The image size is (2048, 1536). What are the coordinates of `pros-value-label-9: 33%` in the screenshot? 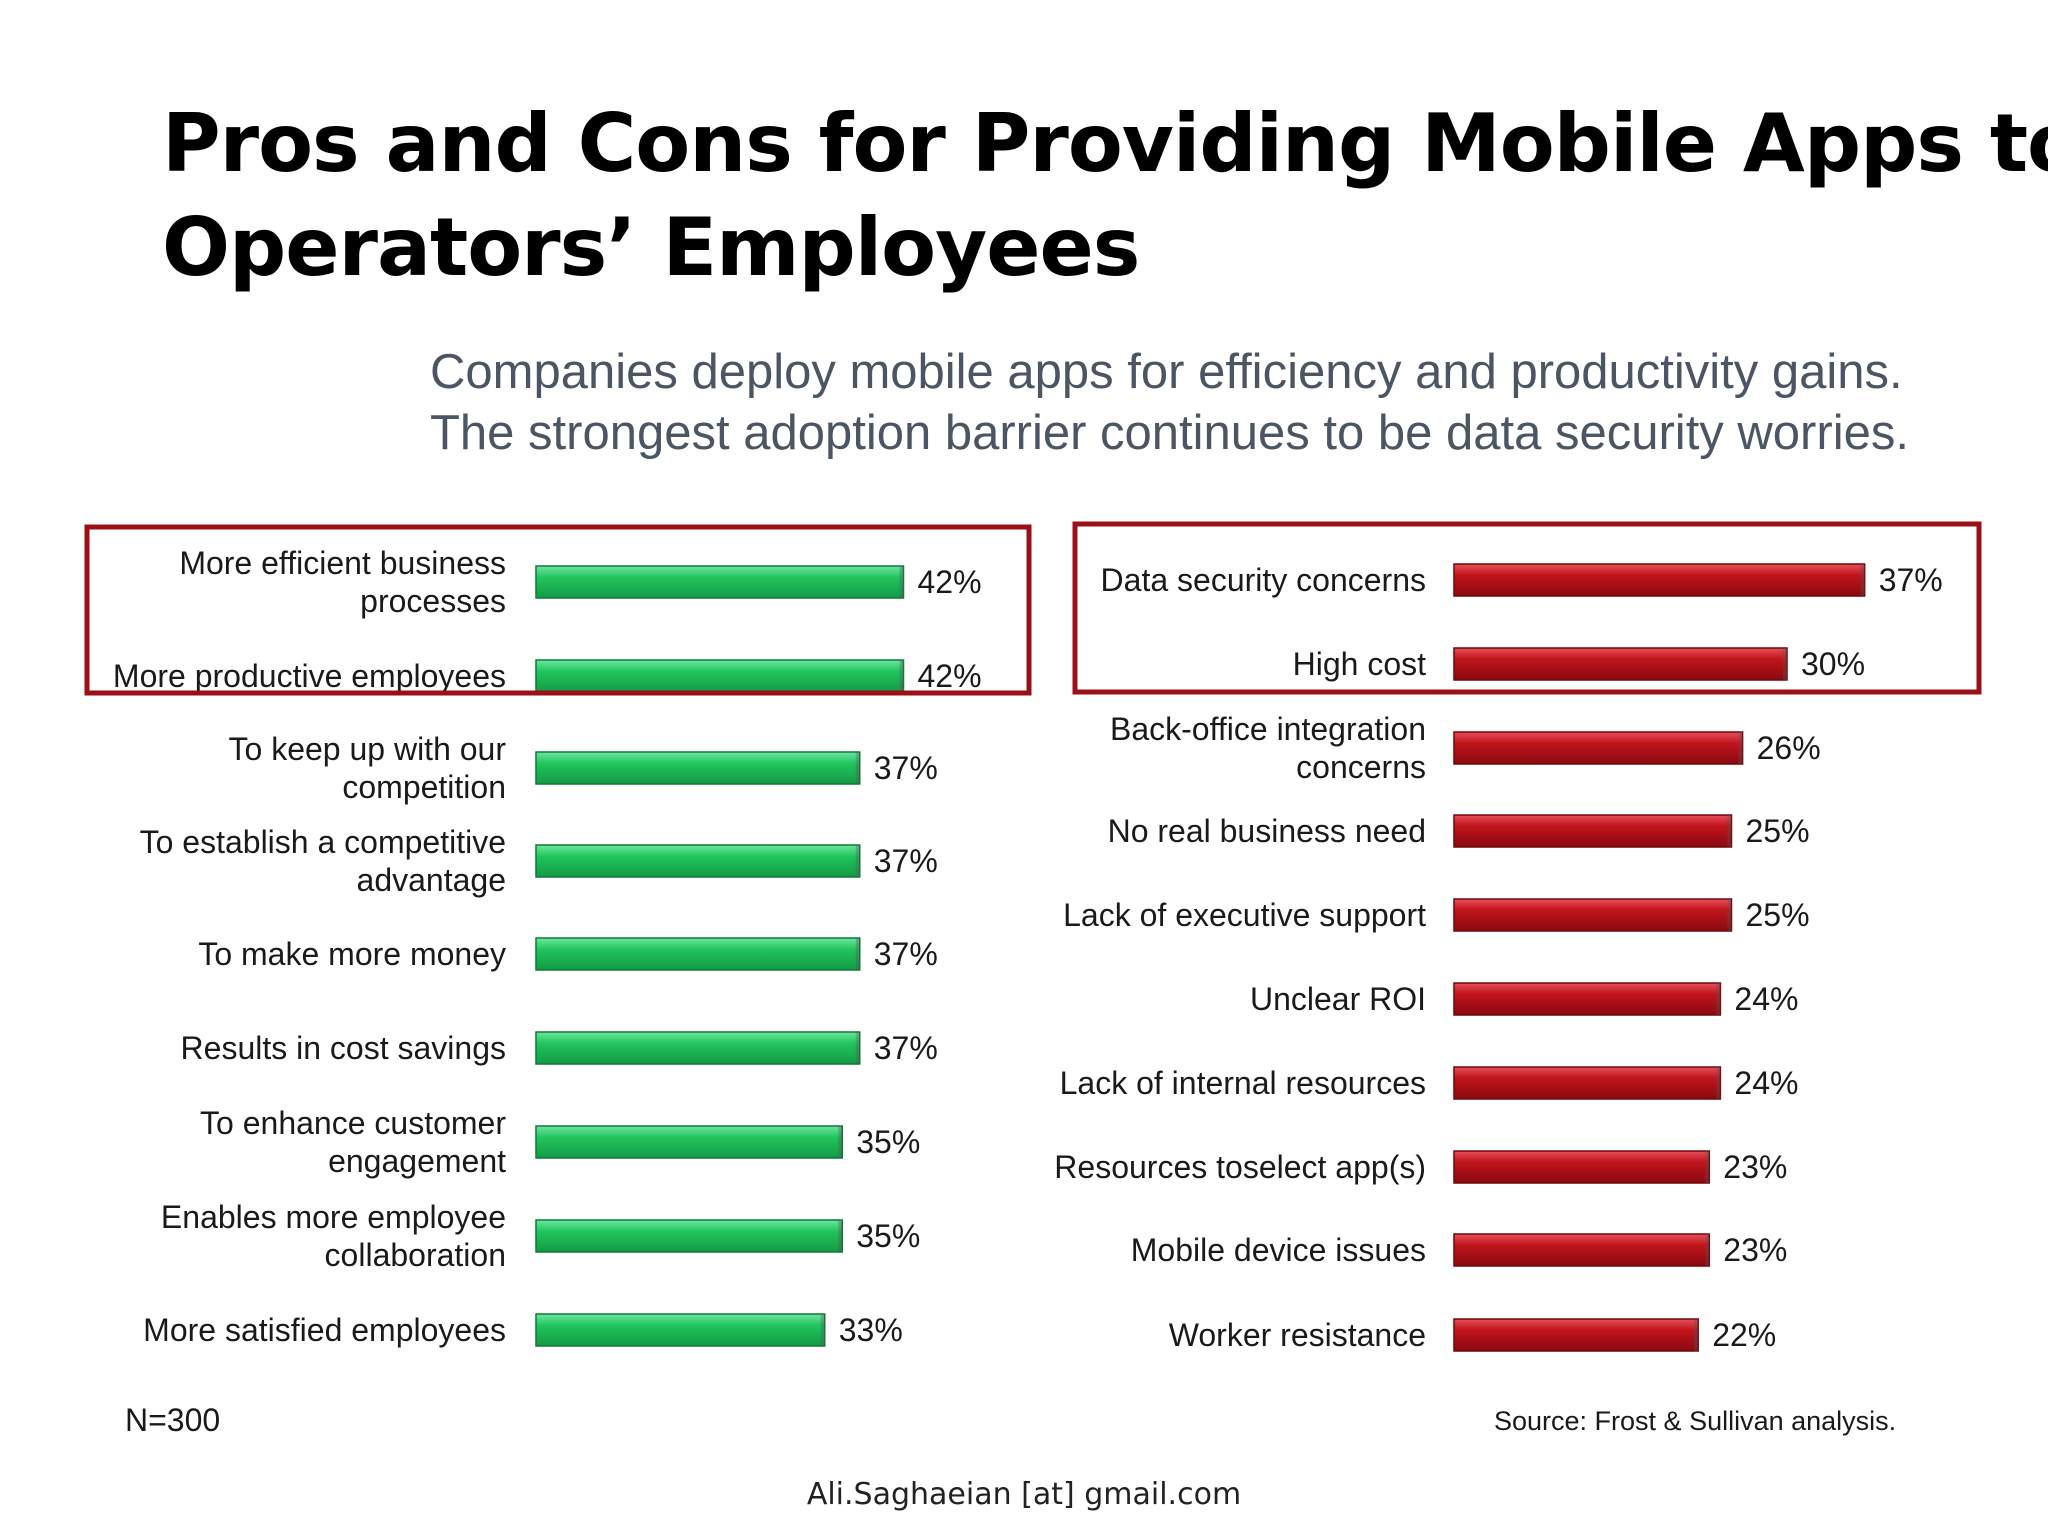 It's located at (871, 1330).